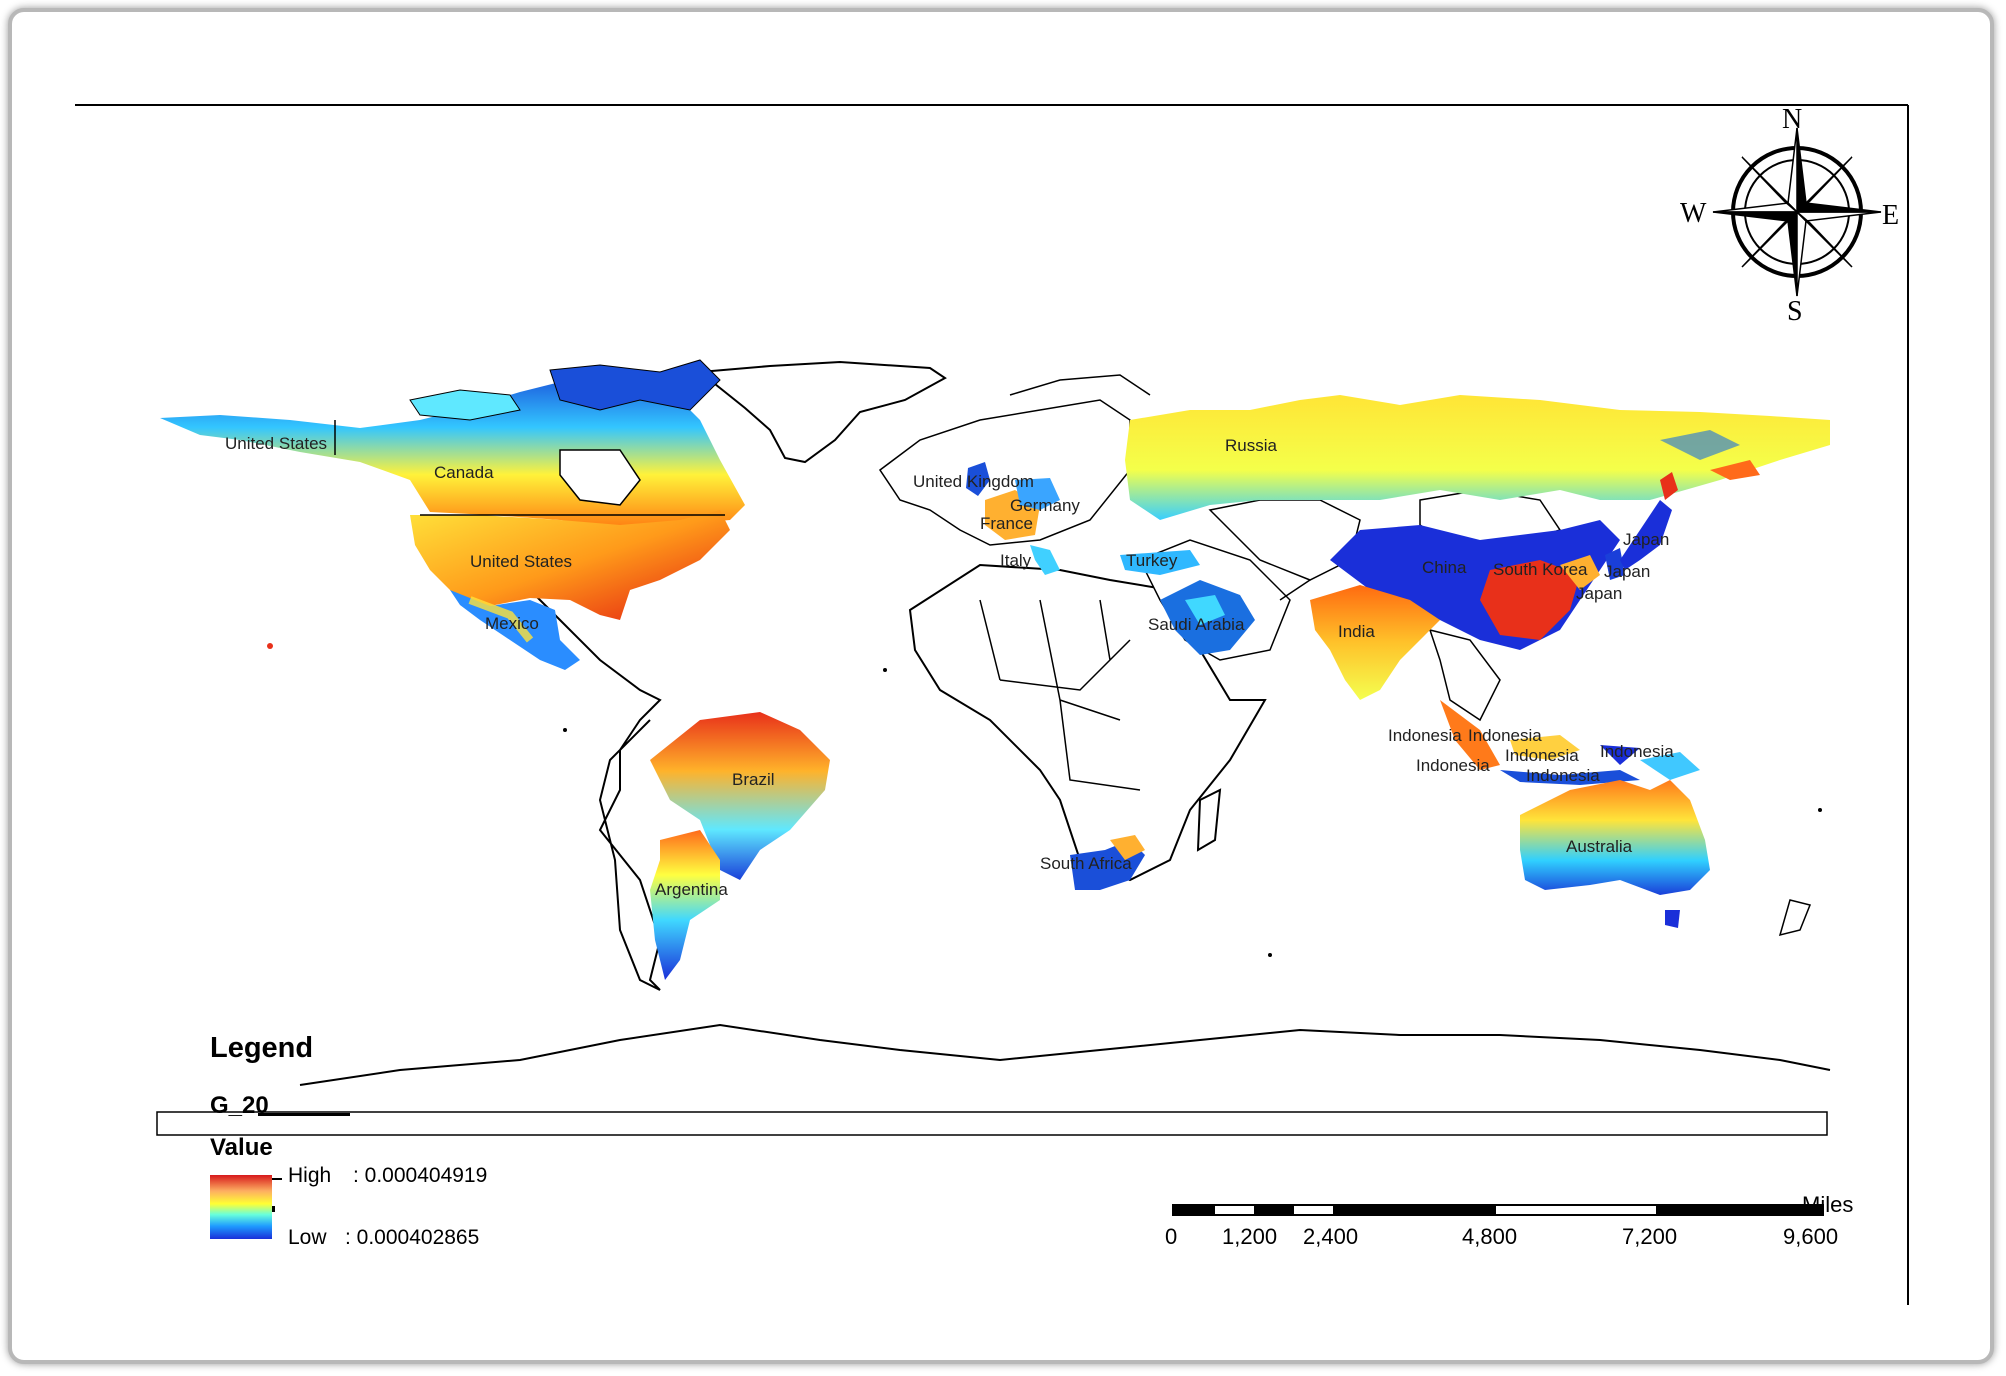  I want to click on scale-tick-label: 9,600, so click(1811, 1236).